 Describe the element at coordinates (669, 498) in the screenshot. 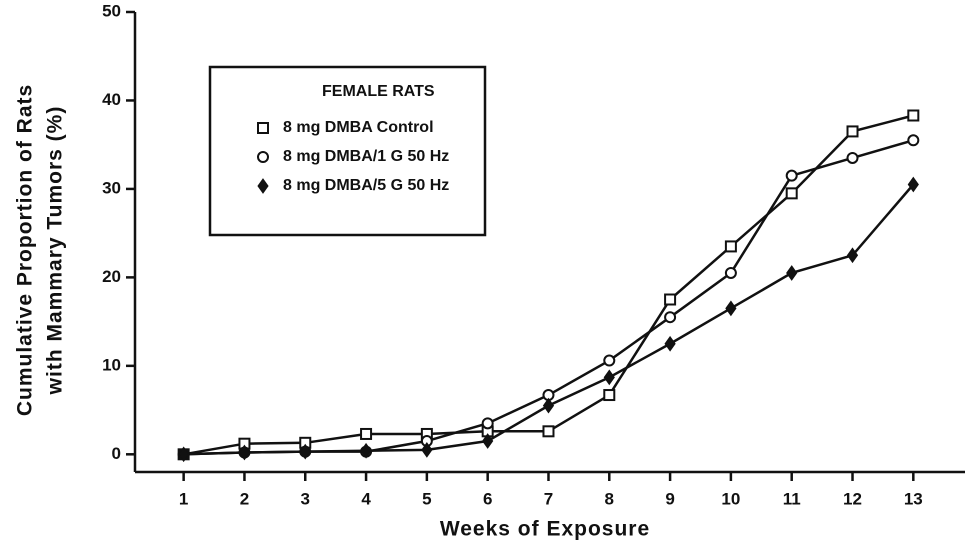

I see `x-tick-label: 9` at that location.